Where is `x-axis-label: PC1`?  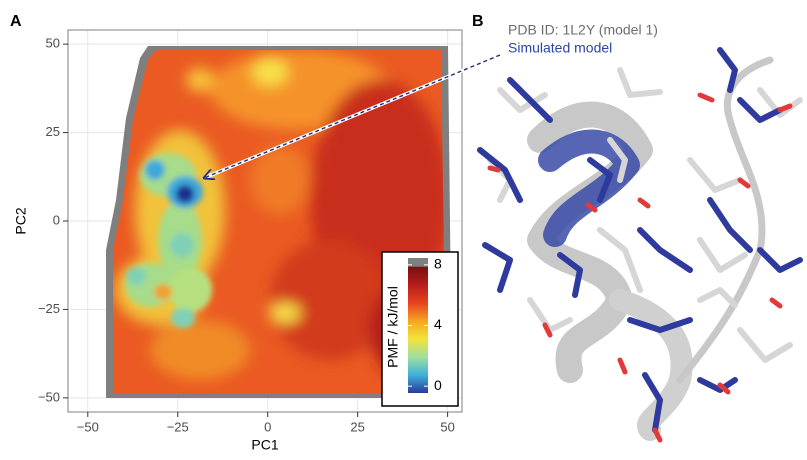 x-axis-label: PC1 is located at coordinates (264, 445).